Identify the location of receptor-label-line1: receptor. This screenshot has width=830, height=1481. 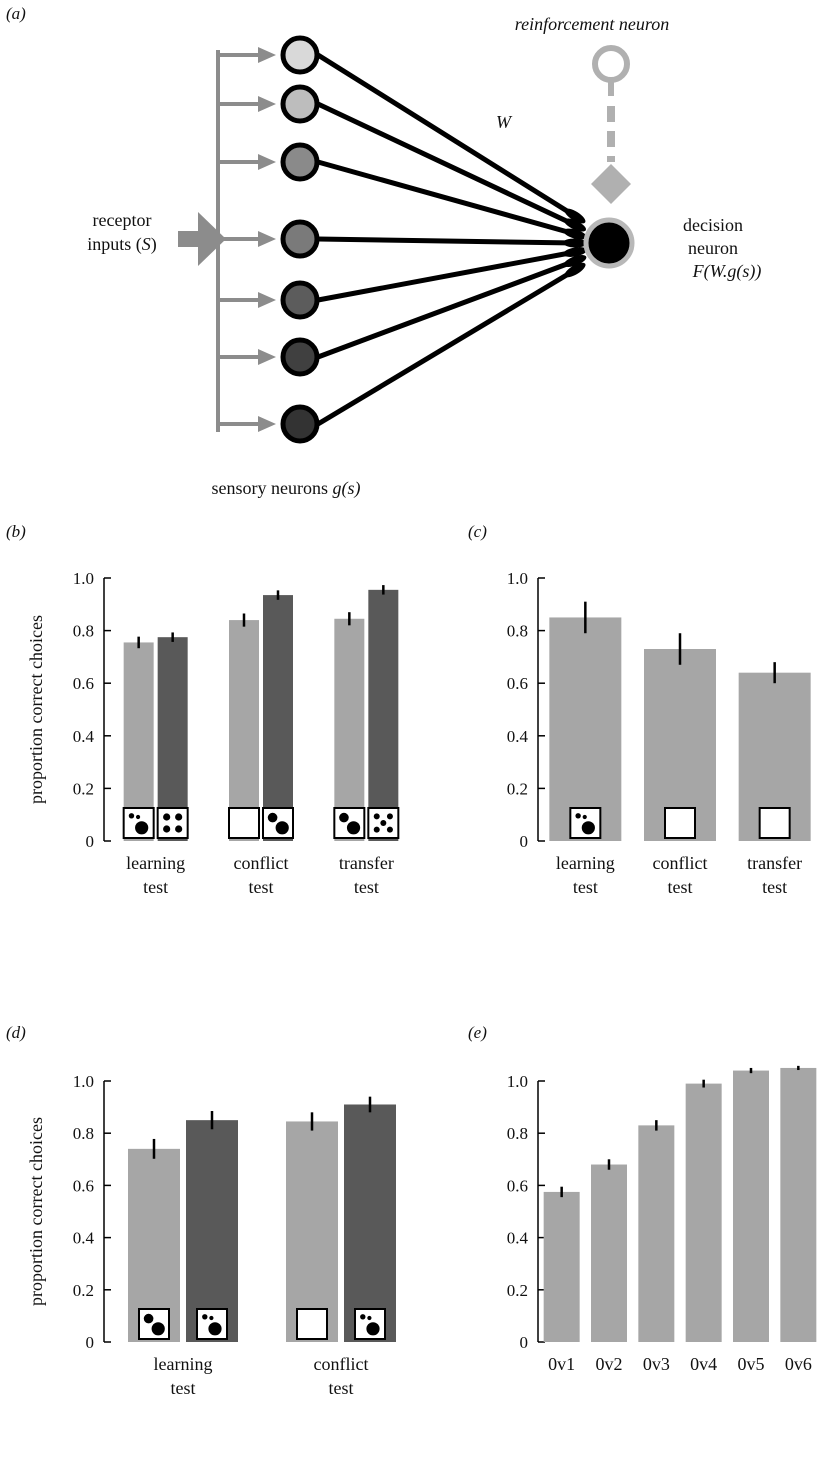
(122, 220).